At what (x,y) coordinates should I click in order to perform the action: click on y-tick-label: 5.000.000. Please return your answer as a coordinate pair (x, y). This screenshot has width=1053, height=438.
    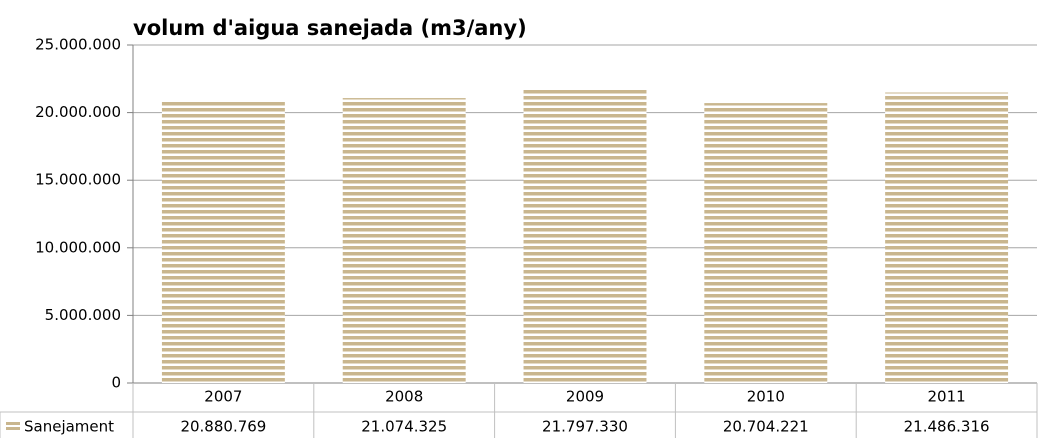
    Looking at the image, I should click on (83, 315).